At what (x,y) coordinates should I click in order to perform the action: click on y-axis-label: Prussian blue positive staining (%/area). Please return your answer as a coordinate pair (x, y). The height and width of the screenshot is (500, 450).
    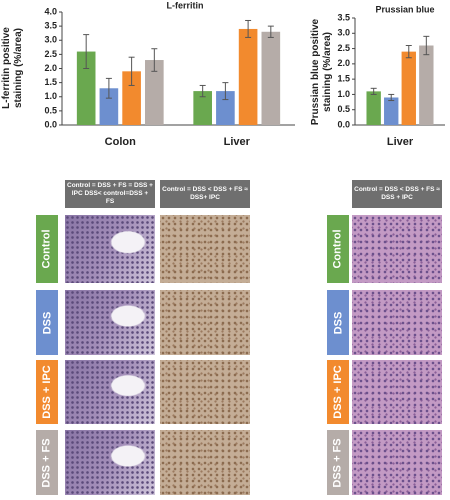
    Looking at the image, I should click on (321, 72).